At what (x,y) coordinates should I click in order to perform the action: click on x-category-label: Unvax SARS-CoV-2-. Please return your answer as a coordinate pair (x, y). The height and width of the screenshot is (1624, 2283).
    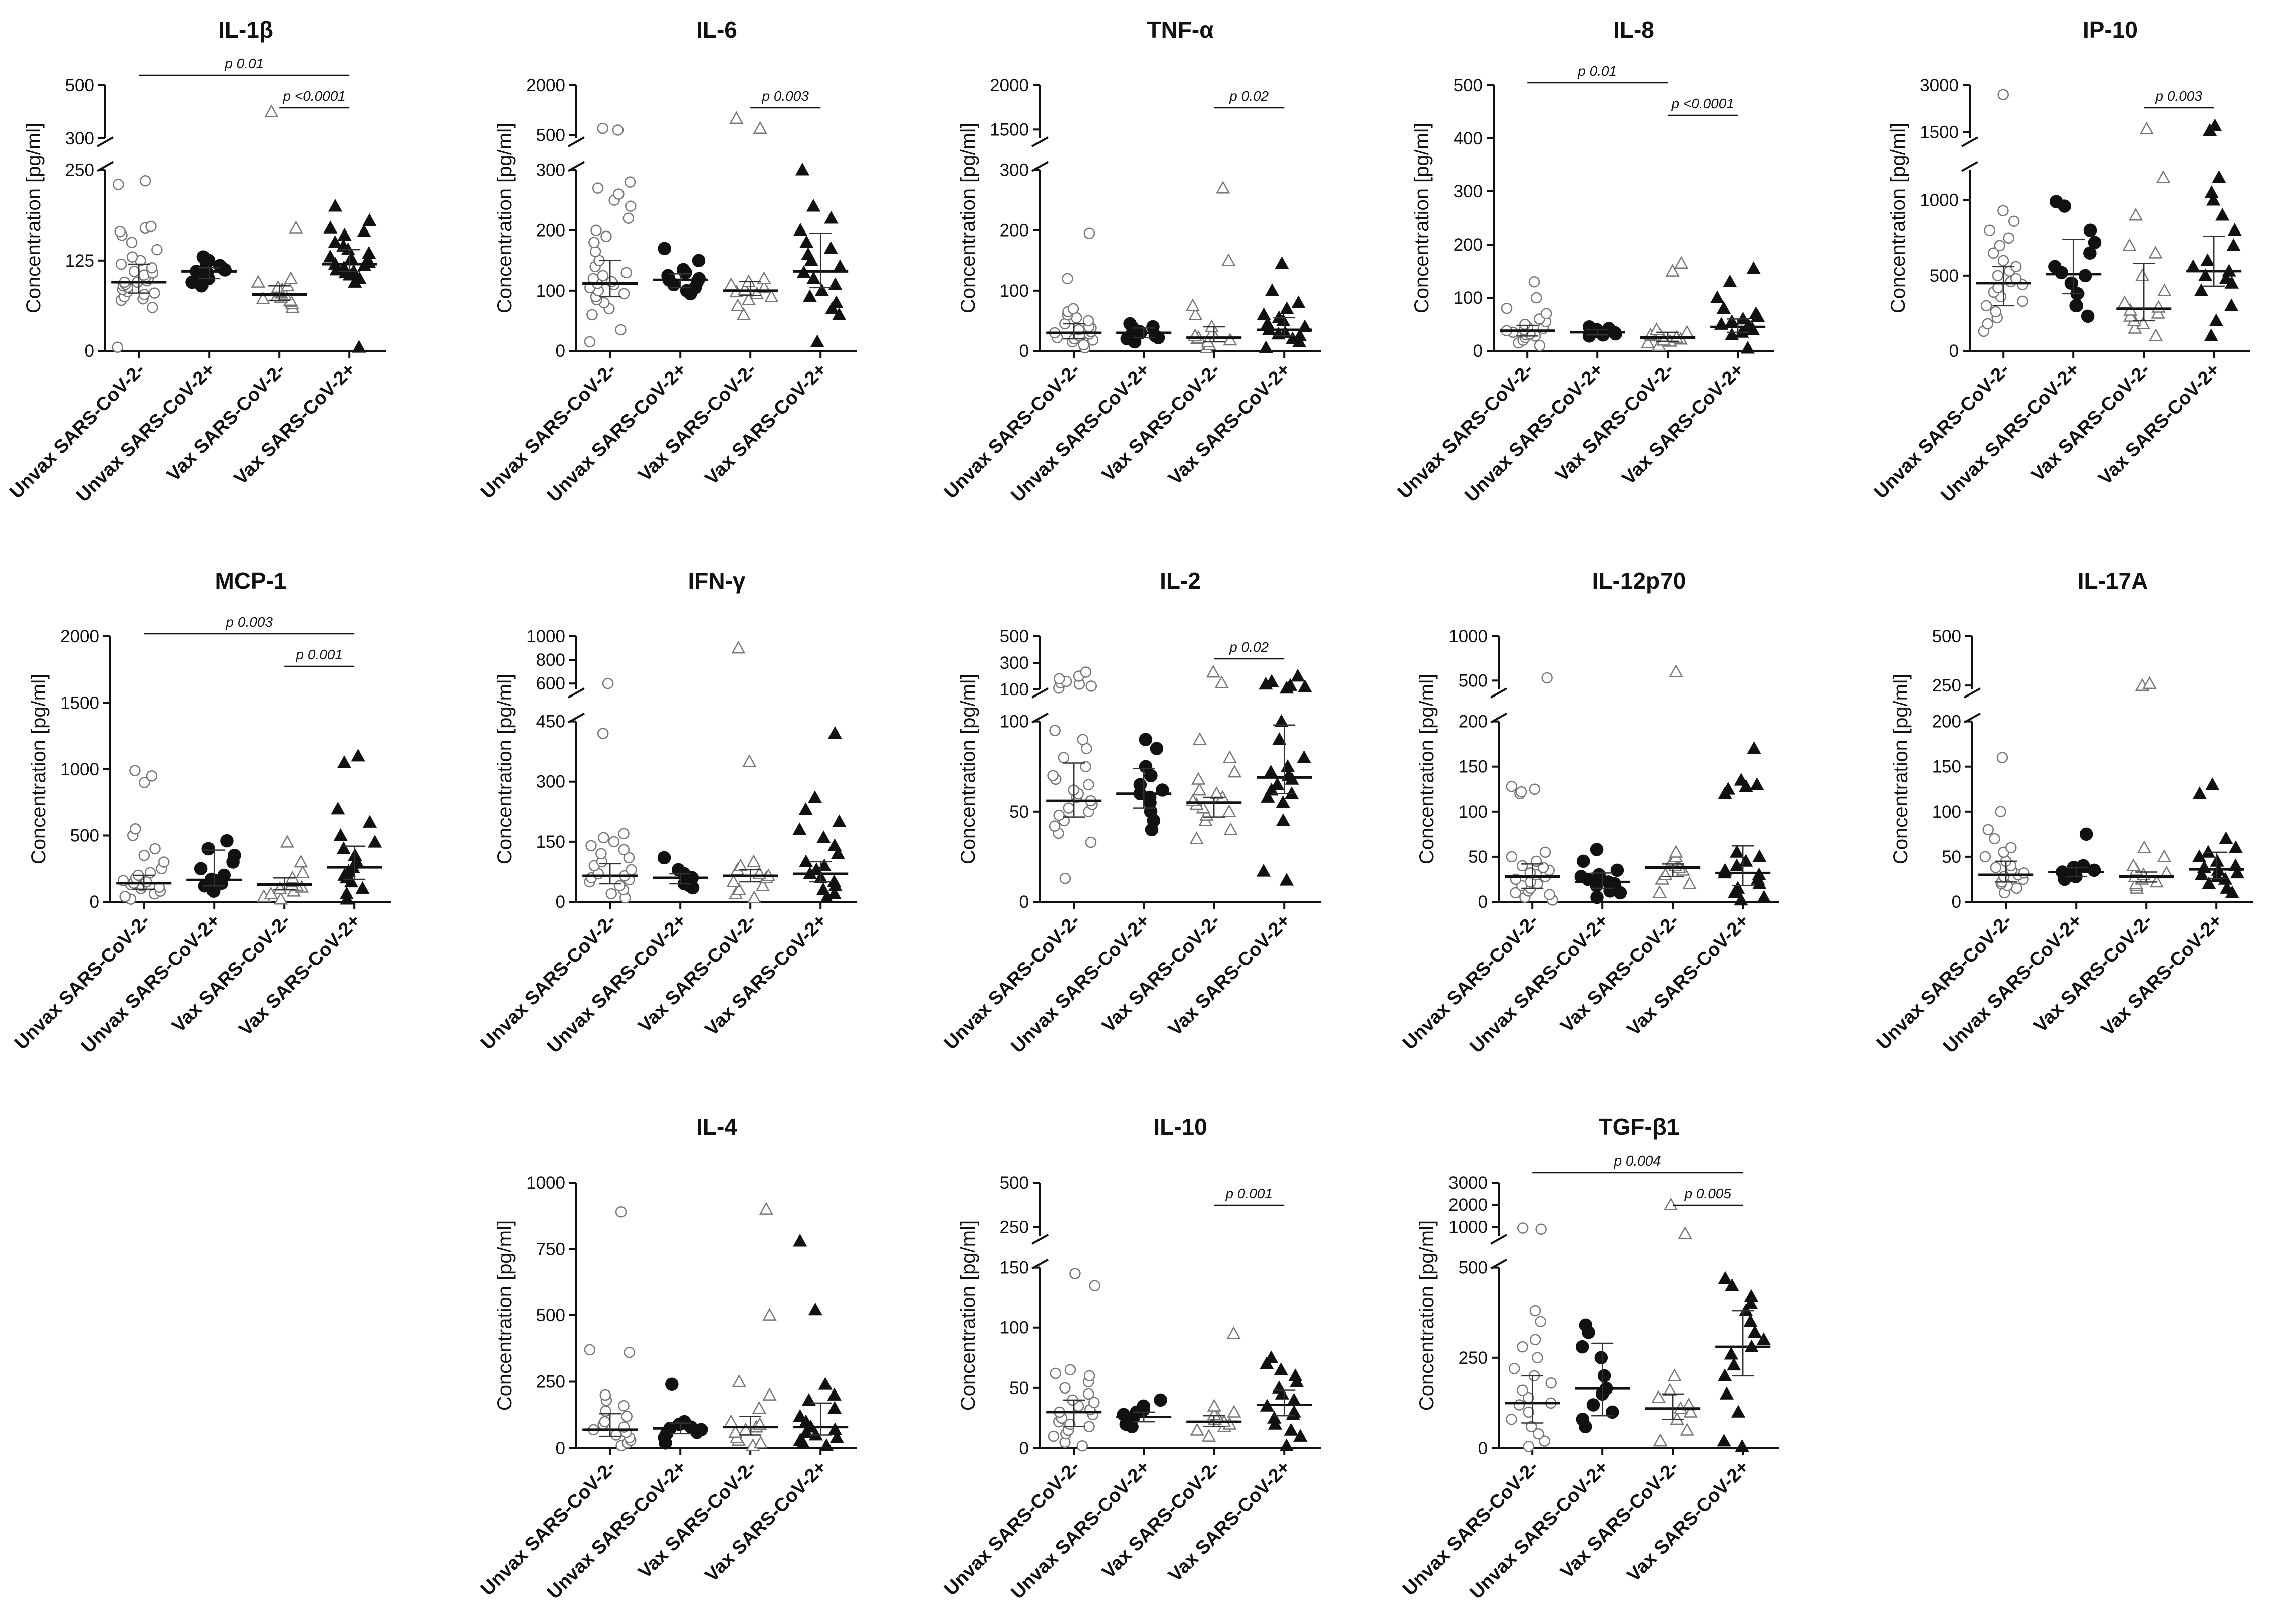
    Looking at the image, I should click on (78, 431).